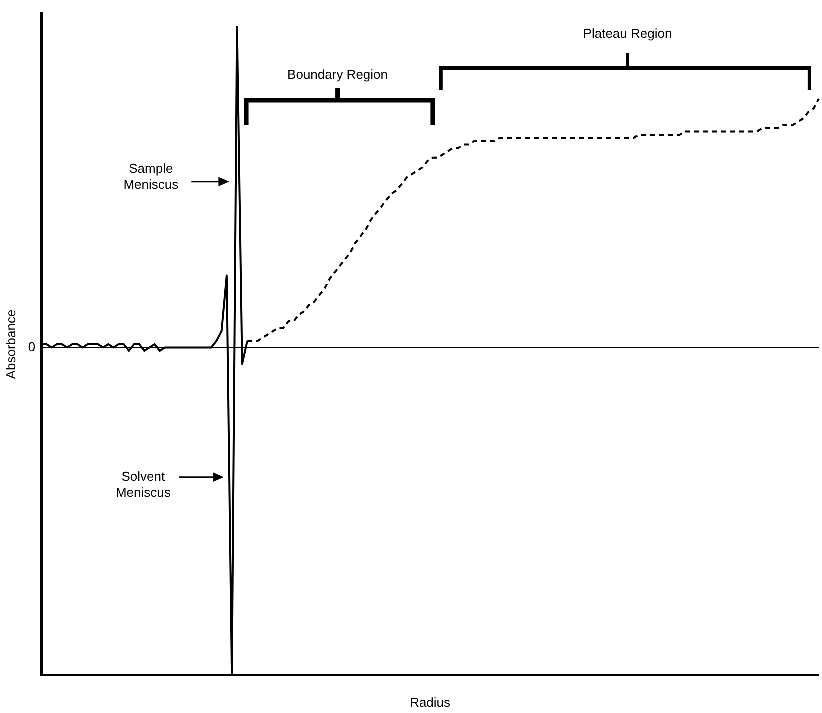 The height and width of the screenshot is (713, 822). Describe the element at coordinates (338, 75) in the screenshot. I see `annotation: Boundary Region` at that location.